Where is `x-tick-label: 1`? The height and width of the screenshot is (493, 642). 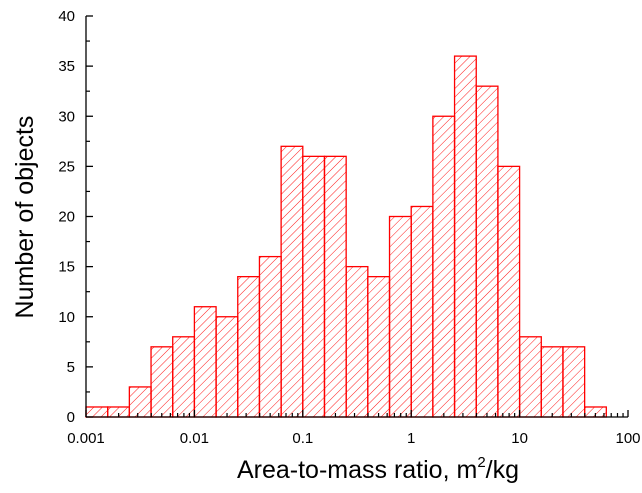
x-tick-label: 1 is located at coordinates (411, 438).